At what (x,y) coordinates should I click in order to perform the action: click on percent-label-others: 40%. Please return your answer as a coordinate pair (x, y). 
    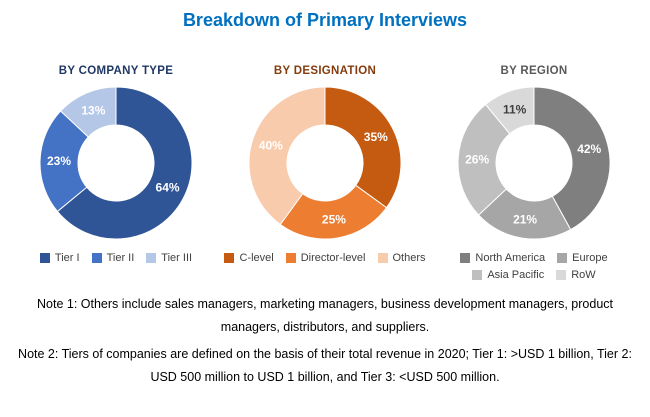
    Looking at the image, I should click on (271, 145).